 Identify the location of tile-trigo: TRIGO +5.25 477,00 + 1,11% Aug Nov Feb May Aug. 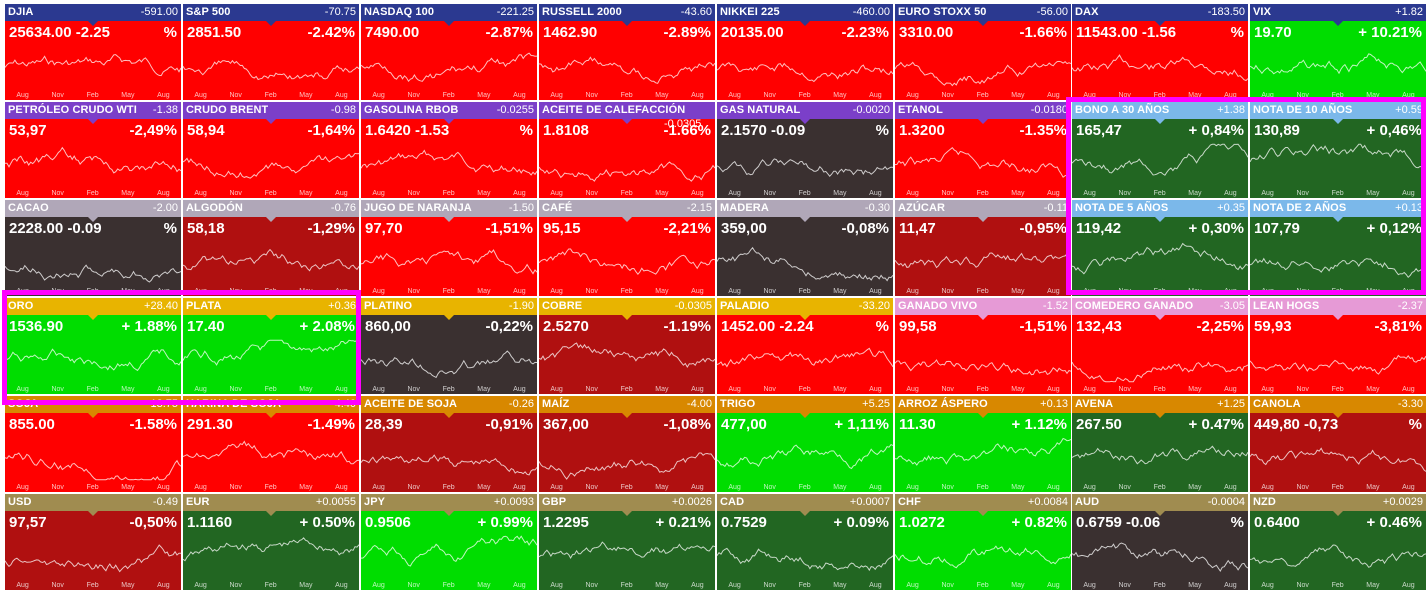
(805, 444).